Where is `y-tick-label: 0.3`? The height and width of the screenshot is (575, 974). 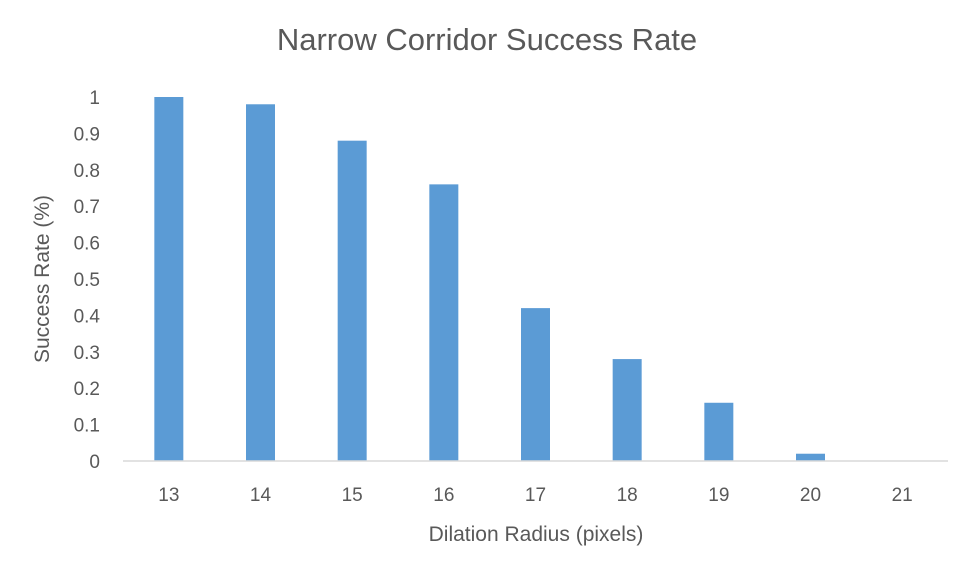 y-tick-label: 0.3 is located at coordinates (87, 353).